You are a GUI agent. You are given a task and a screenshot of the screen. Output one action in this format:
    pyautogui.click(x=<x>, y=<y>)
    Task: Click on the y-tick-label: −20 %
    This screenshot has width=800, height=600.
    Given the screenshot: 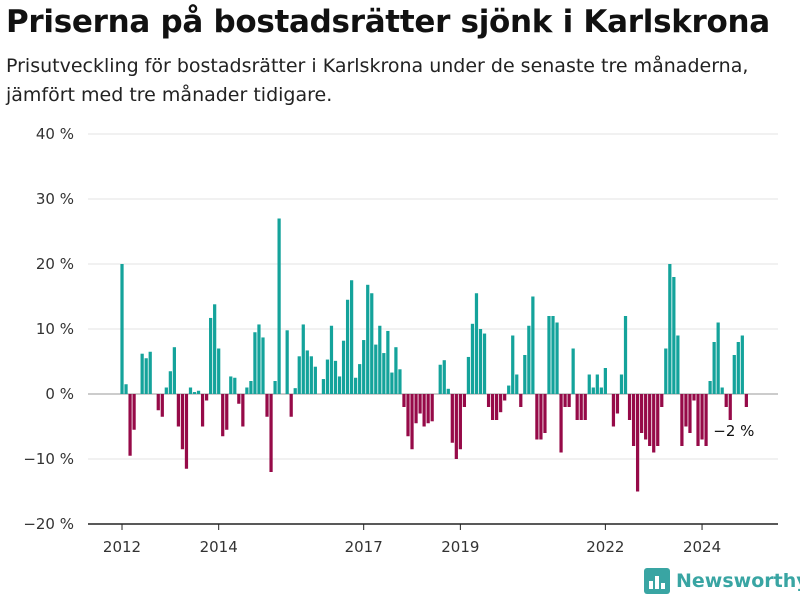 What is the action you would take?
    pyautogui.click(x=48, y=524)
    